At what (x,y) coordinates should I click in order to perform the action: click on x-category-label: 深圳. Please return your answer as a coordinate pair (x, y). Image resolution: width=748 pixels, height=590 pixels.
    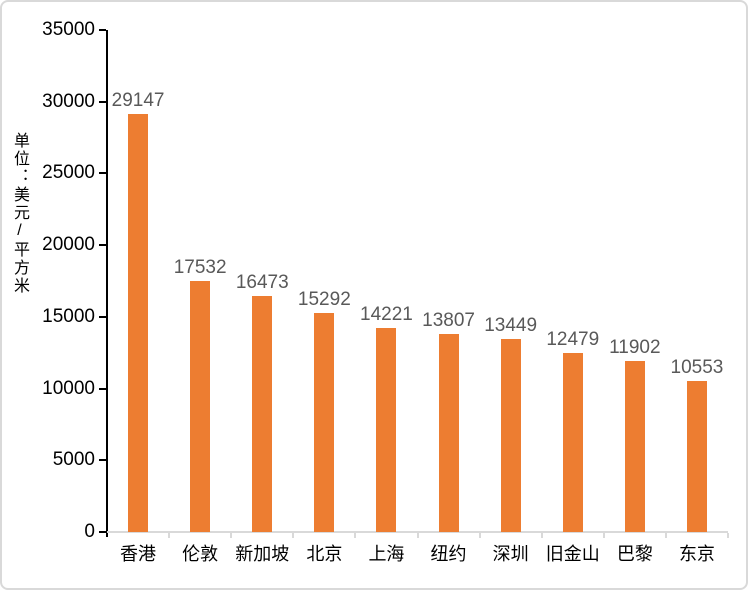
    Looking at the image, I should click on (510, 554).